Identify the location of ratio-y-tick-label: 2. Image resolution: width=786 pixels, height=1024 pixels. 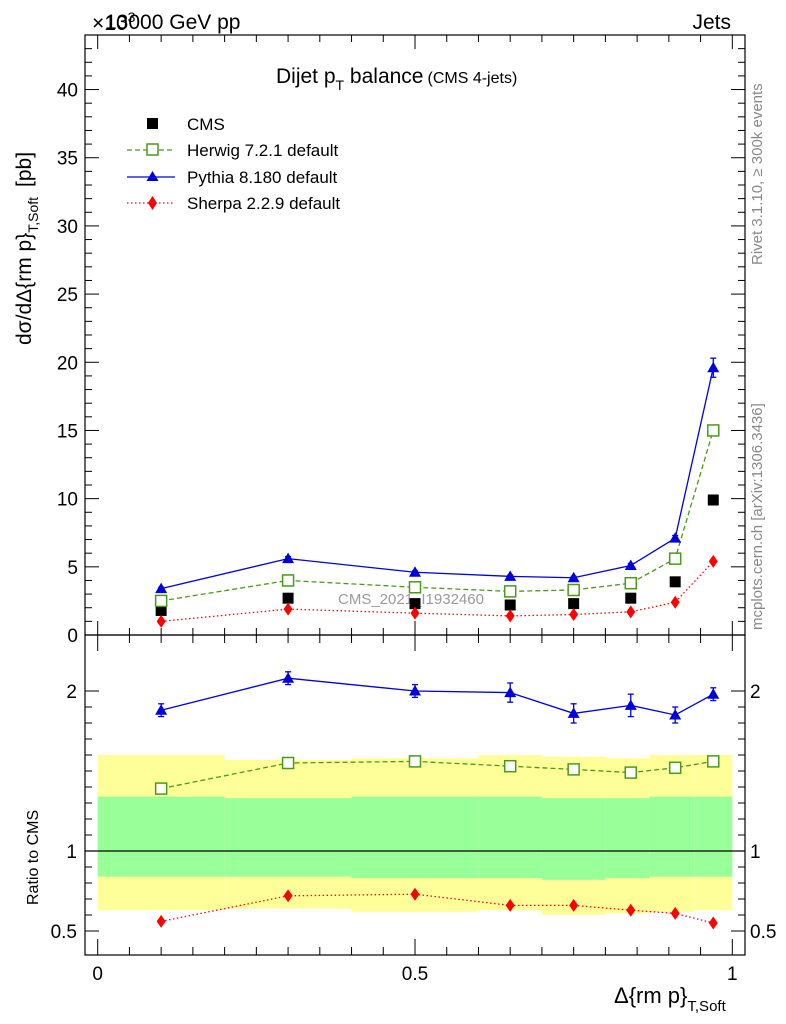
(71, 692).